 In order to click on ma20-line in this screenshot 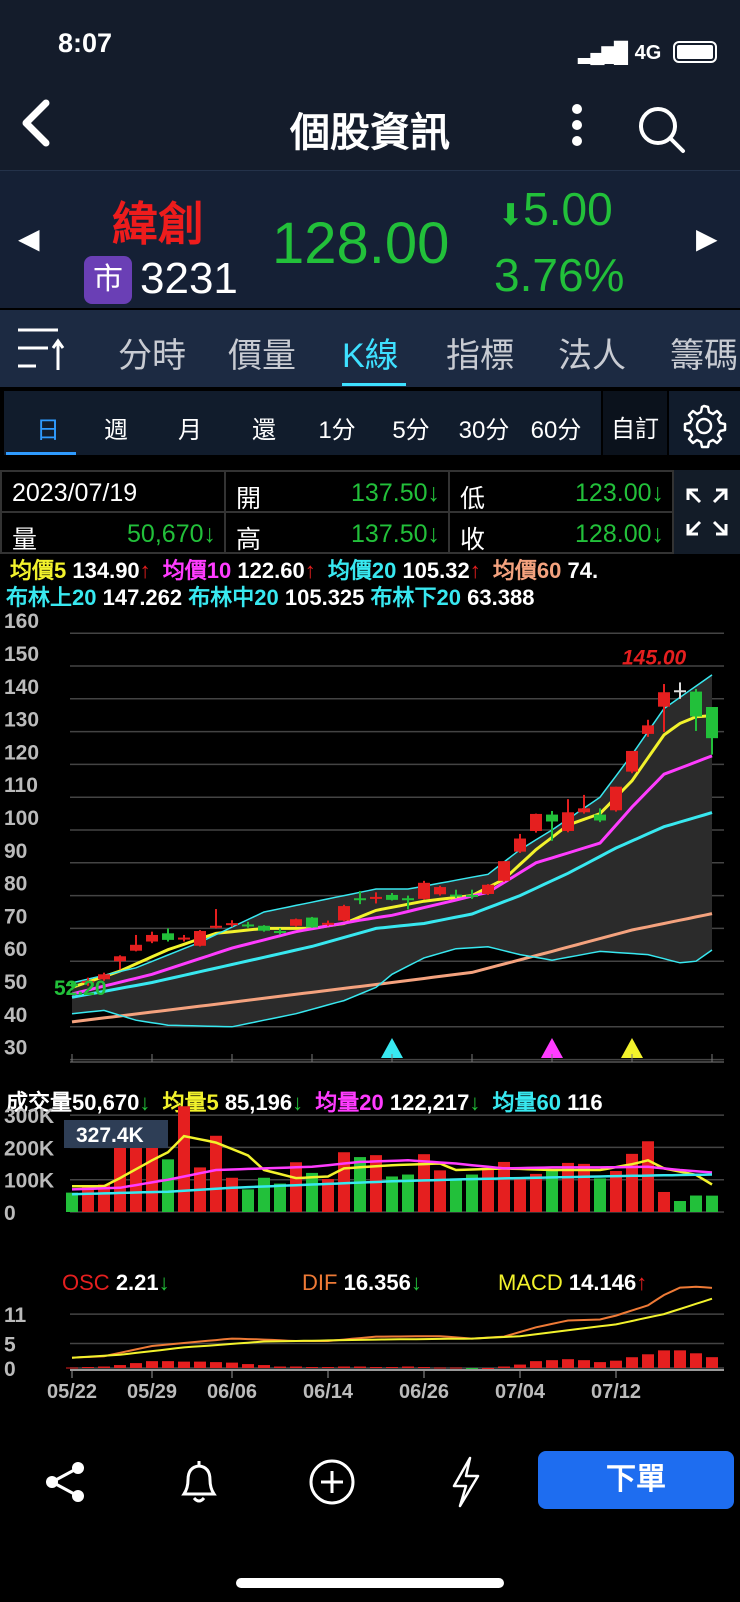, I will do `click(392, 905)`.